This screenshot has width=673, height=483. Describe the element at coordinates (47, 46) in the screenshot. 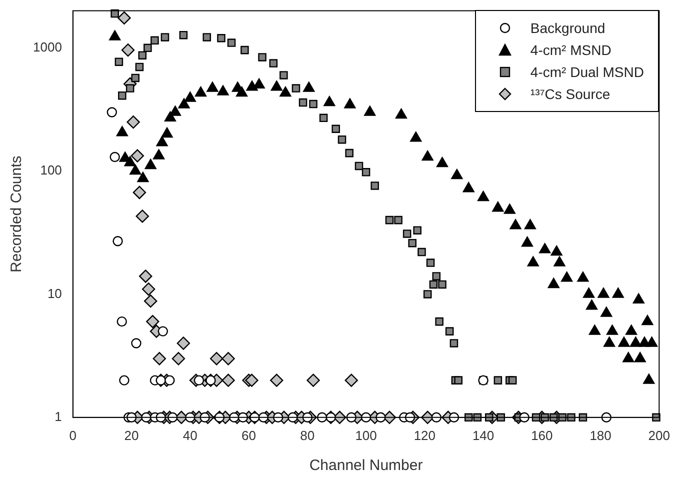

I see `y-tick-label: 1000` at that location.